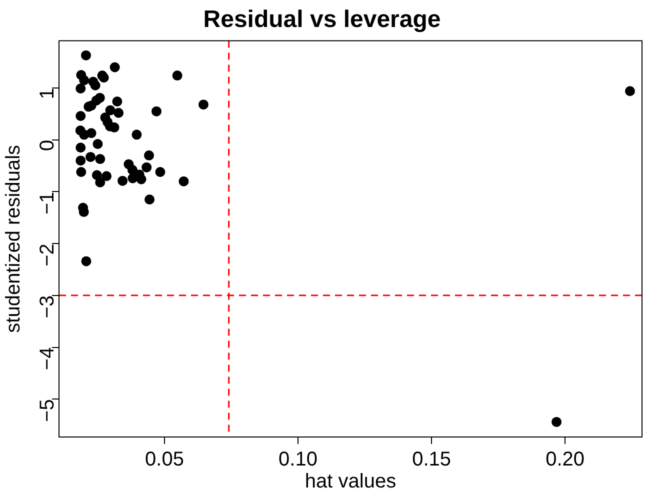 This screenshot has width=648, height=494. I want to click on x-tick-label: 0.20, so click(565, 459).